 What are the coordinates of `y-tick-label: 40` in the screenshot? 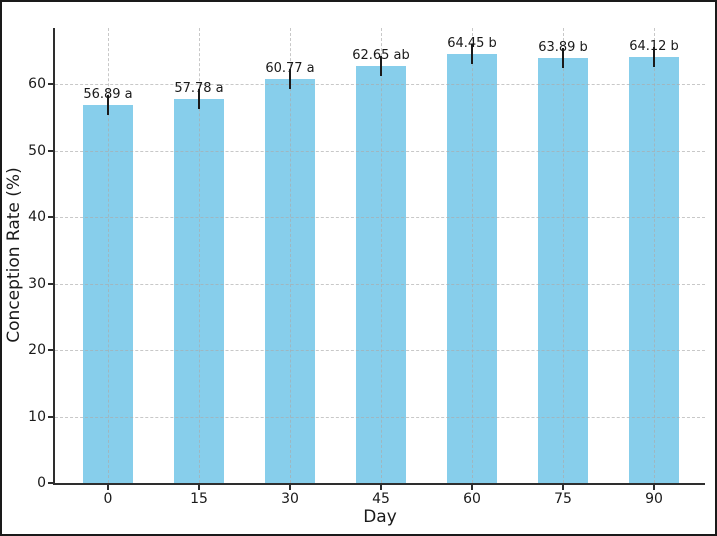 It's located at (37, 217).